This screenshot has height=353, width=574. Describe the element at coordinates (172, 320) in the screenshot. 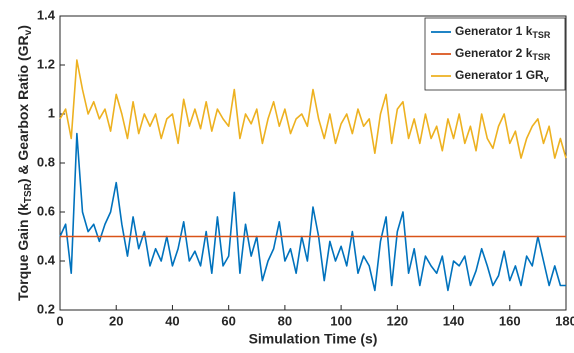

I see `x-tick-label: 40` at that location.